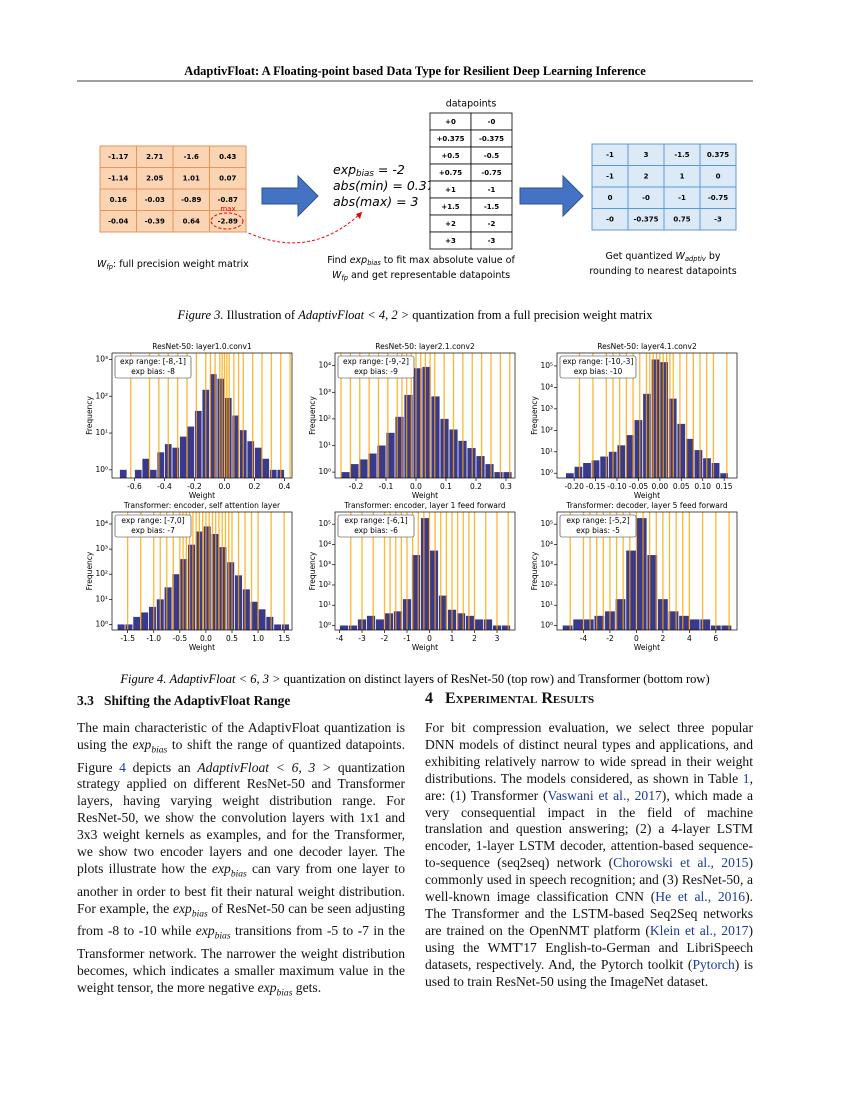 The width and height of the screenshot is (850, 1100). I want to click on x-tick-label: 0.05, so click(681, 486).